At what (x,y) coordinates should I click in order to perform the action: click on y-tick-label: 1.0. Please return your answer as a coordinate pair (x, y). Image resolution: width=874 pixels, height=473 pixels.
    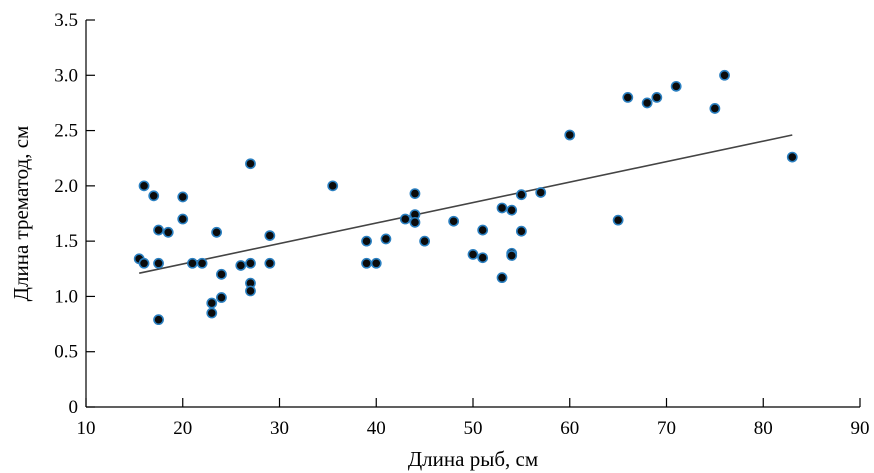
    Looking at the image, I should click on (66, 296).